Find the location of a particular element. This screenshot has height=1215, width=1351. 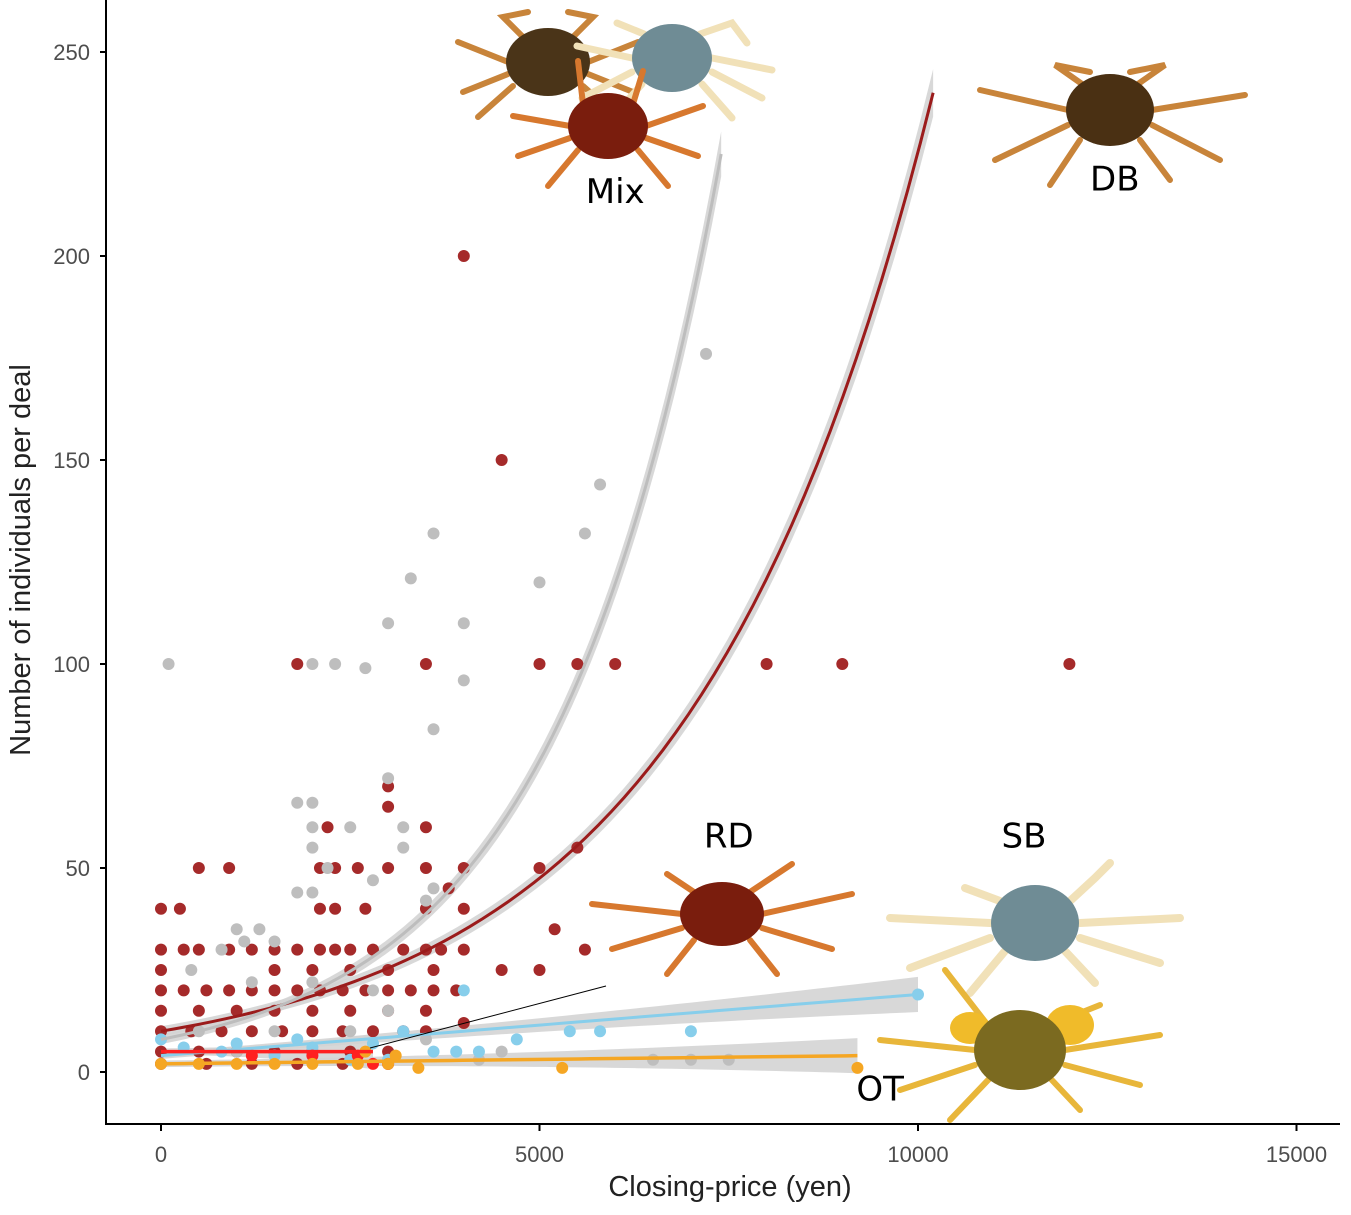

crab-image-ot is located at coordinates (1020, 1045).